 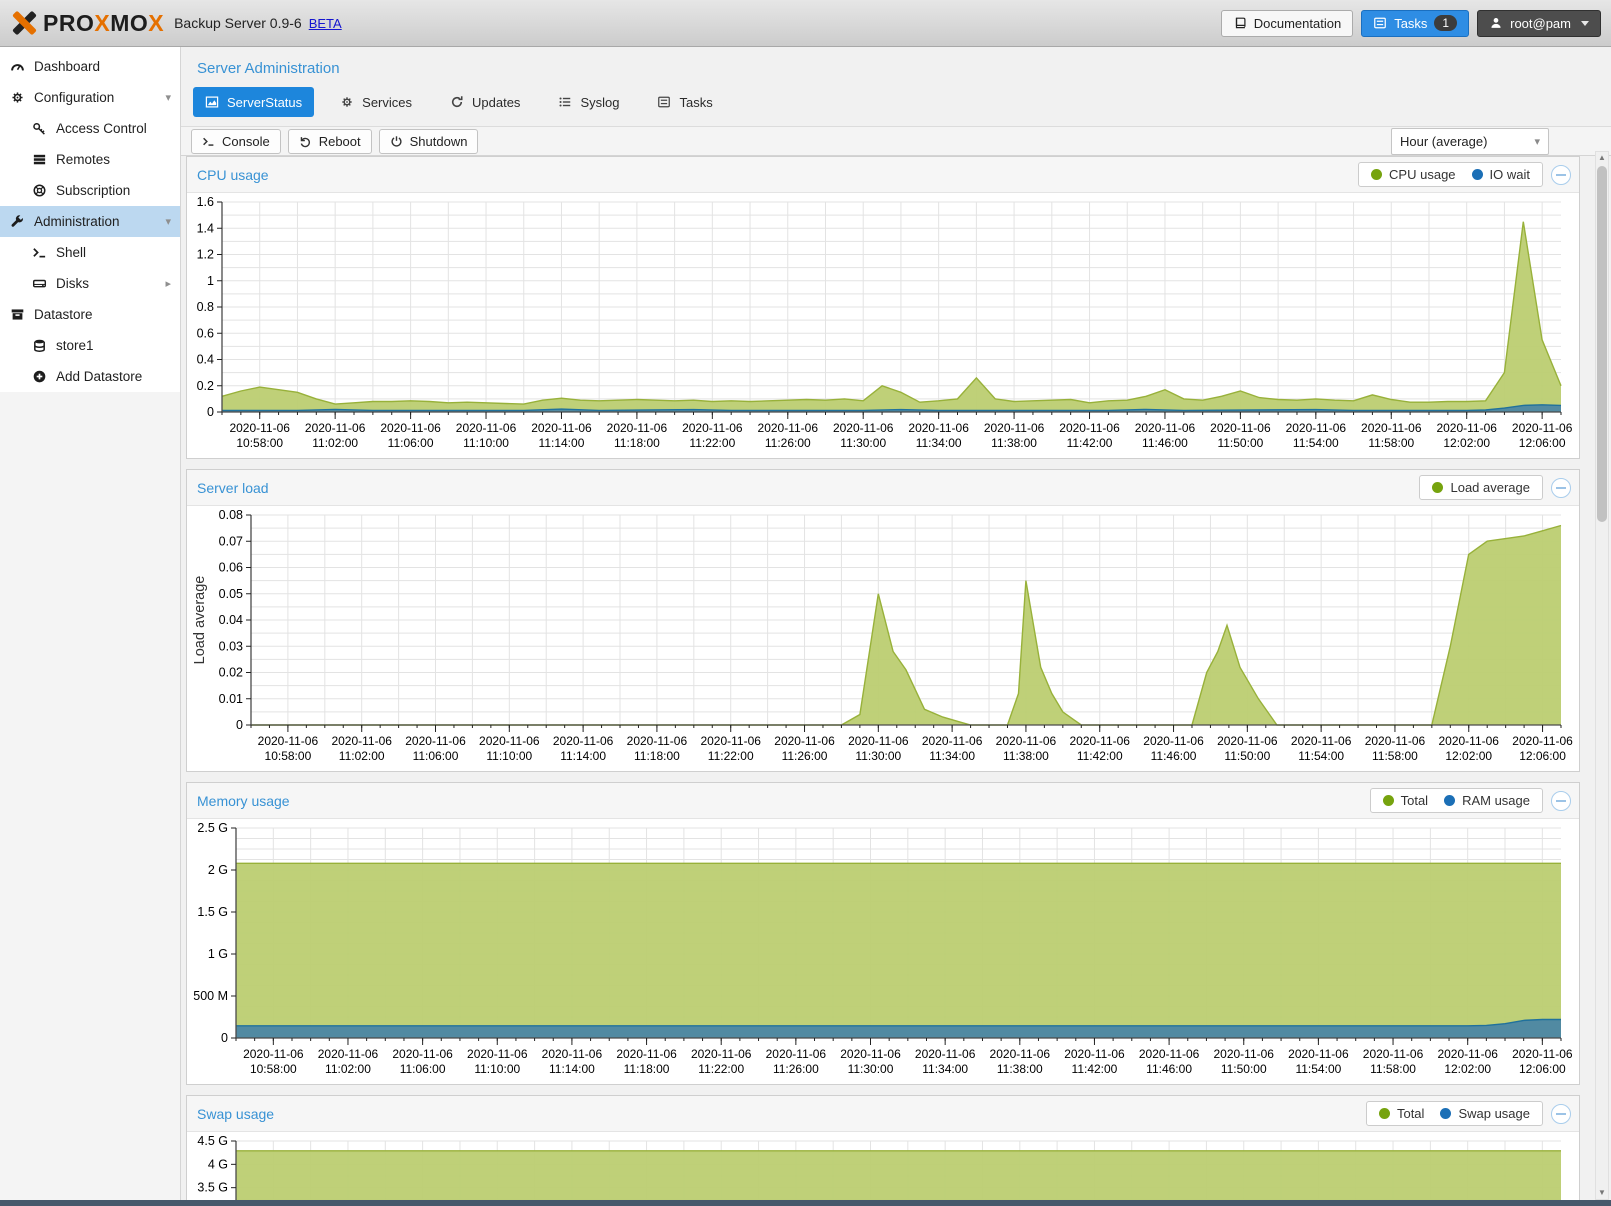 What do you see at coordinates (1602, 157) in the screenshot?
I see `scroll-up-arrow: ▲` at bounding box center [1602, 157].